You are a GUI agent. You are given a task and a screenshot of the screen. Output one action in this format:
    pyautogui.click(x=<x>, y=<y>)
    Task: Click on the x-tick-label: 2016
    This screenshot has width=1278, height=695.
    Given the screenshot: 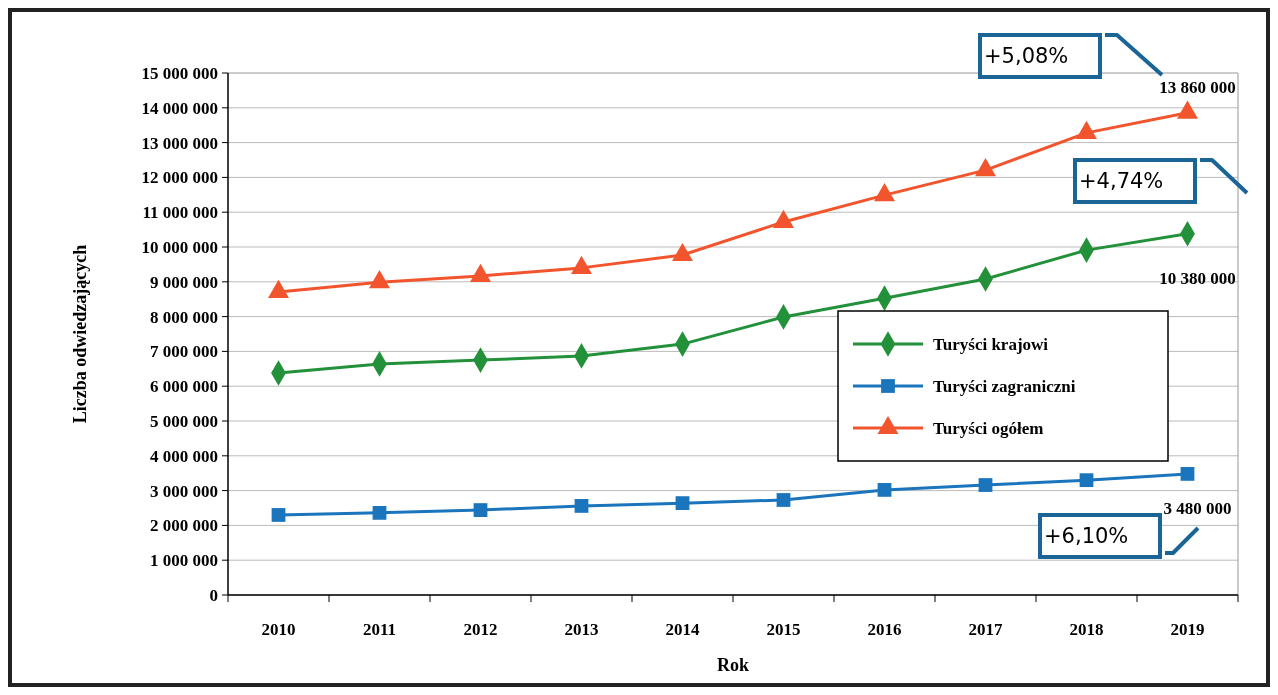 What is the action you would take?
    pyautogui.click(x=884, y=629)
    